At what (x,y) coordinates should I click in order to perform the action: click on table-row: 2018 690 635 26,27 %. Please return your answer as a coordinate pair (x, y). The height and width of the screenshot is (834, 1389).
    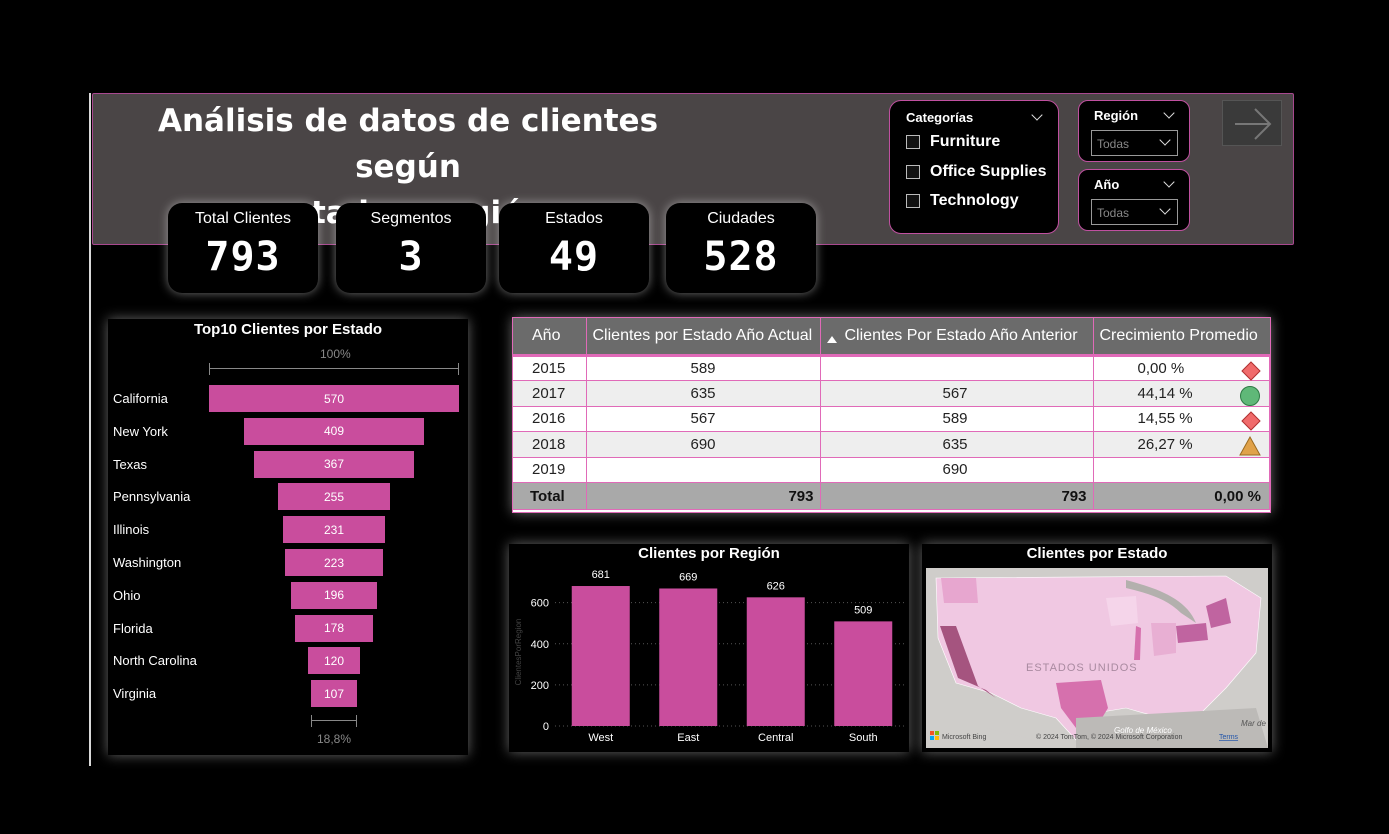
    Looking at the image, I should click on (891, 445).